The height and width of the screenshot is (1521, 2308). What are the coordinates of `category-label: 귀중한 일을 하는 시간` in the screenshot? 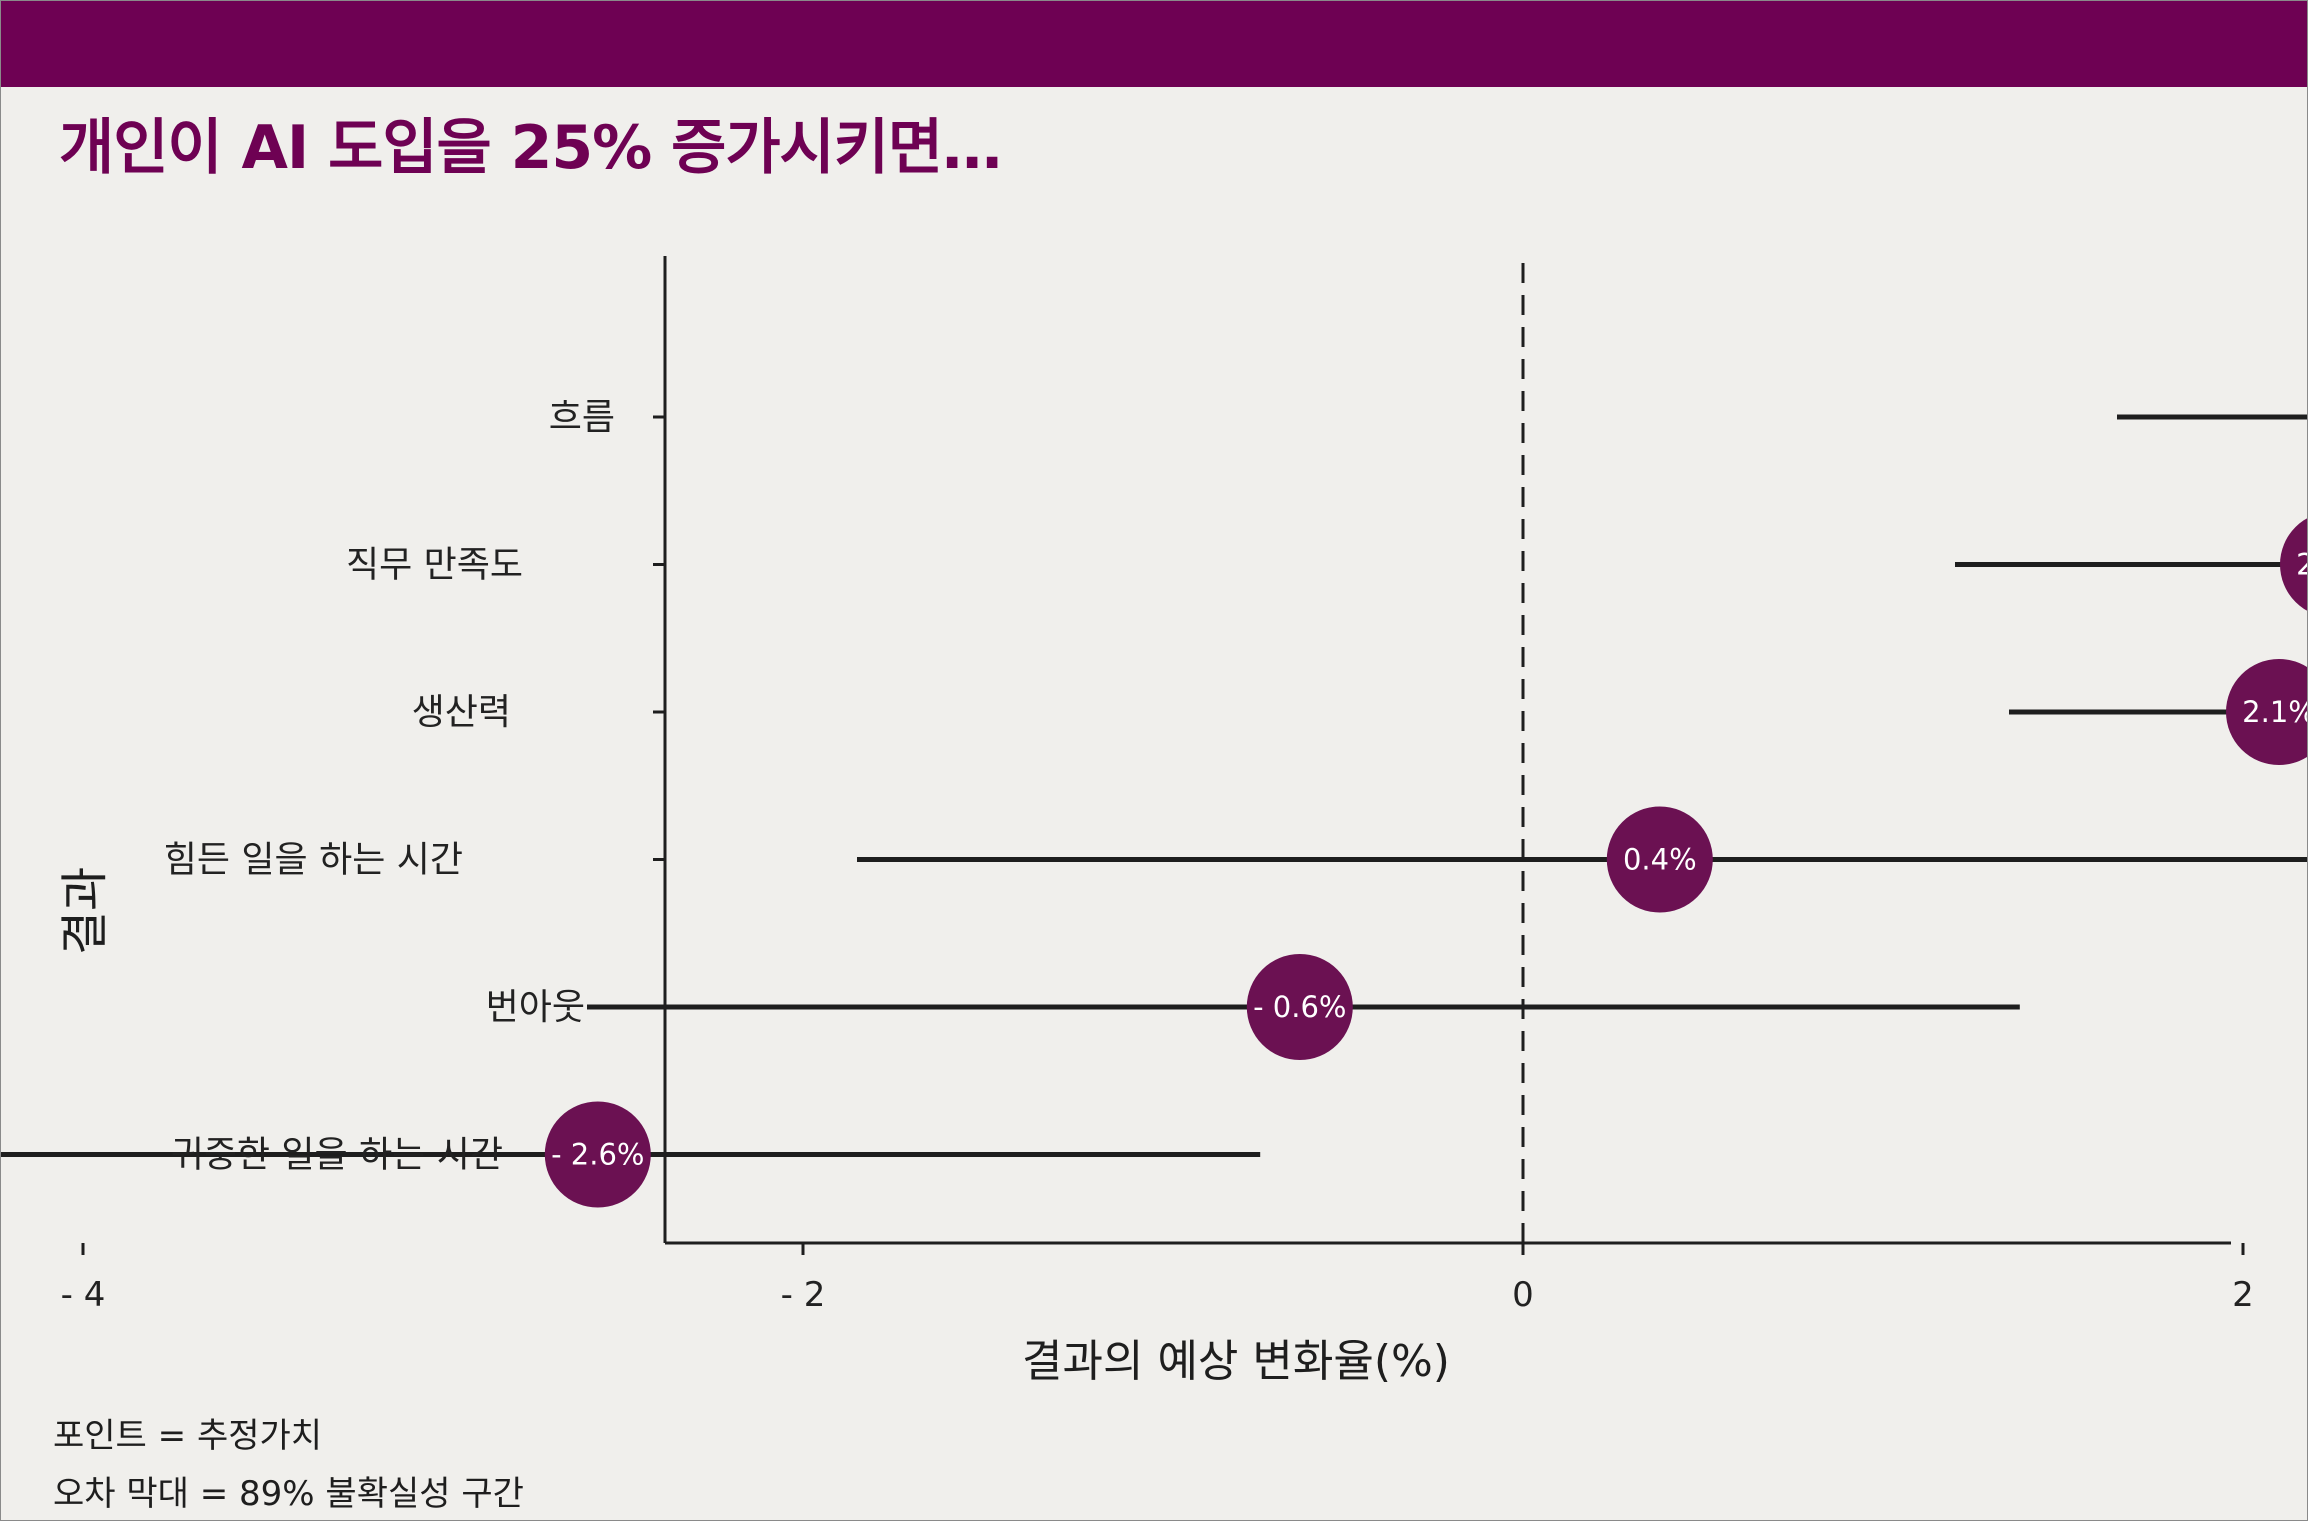 It's located at (337, 1155).